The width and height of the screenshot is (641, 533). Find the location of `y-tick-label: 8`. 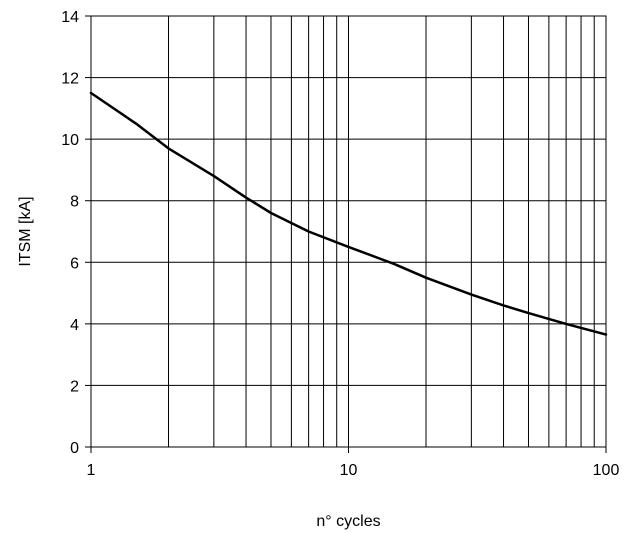

y-tick-label: 8 is located at coordinates (74, 202).